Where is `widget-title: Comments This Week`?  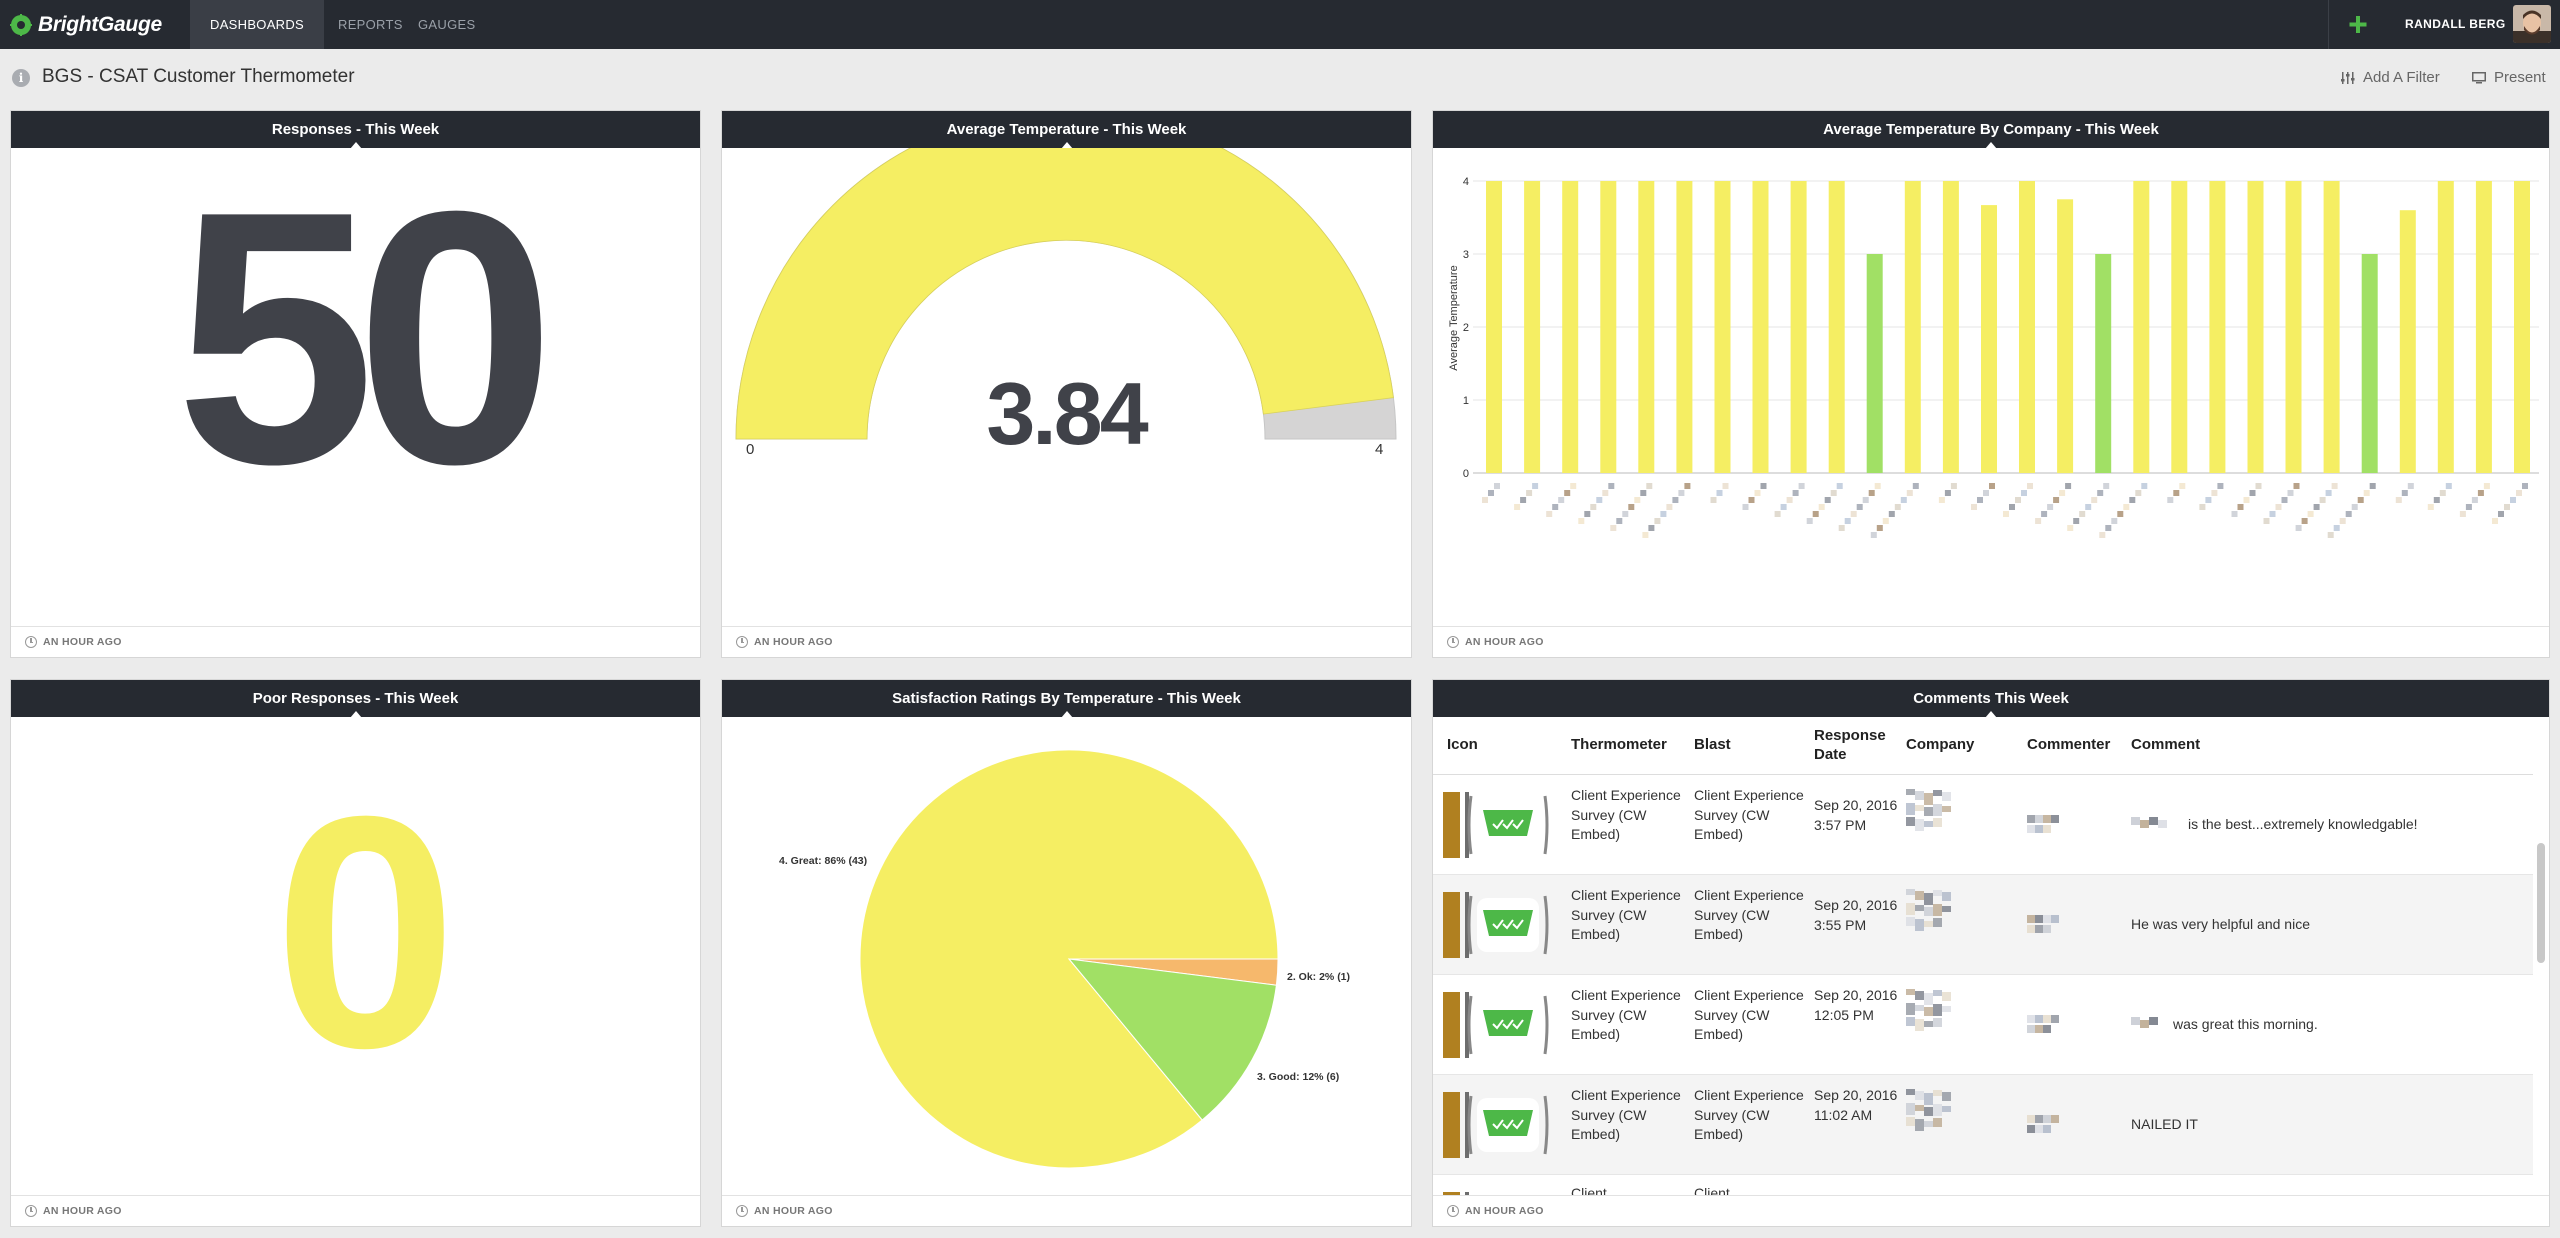 widget-title: Comments This Week is located at coordinates (1991, 699).